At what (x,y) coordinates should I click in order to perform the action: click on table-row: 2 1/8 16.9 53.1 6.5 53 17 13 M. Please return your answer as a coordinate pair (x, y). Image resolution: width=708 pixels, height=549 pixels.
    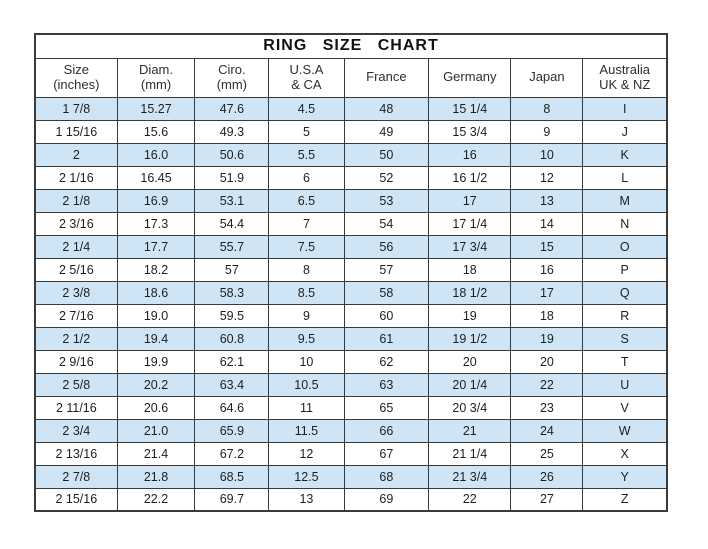
    Looking at the image, I should click on (351, 200).